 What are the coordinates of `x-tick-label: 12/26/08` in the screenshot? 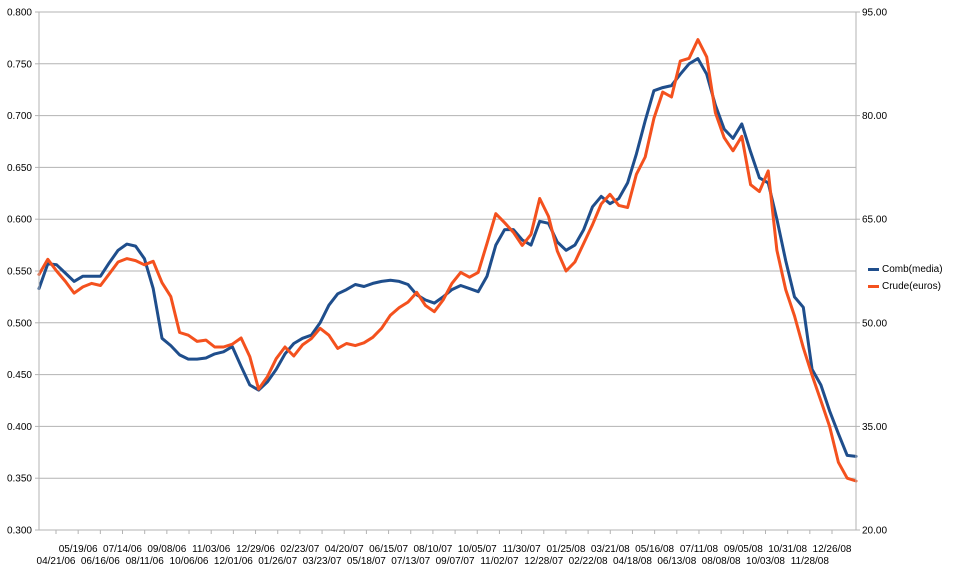 It's located at (832, 549).